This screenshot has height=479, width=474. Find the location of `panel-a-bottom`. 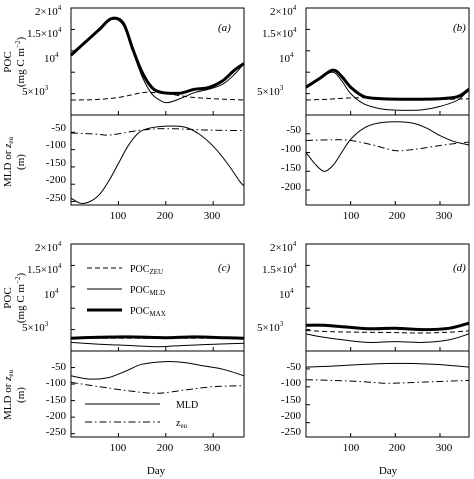

panel-a-bottom is located at coordinates (157, 160).